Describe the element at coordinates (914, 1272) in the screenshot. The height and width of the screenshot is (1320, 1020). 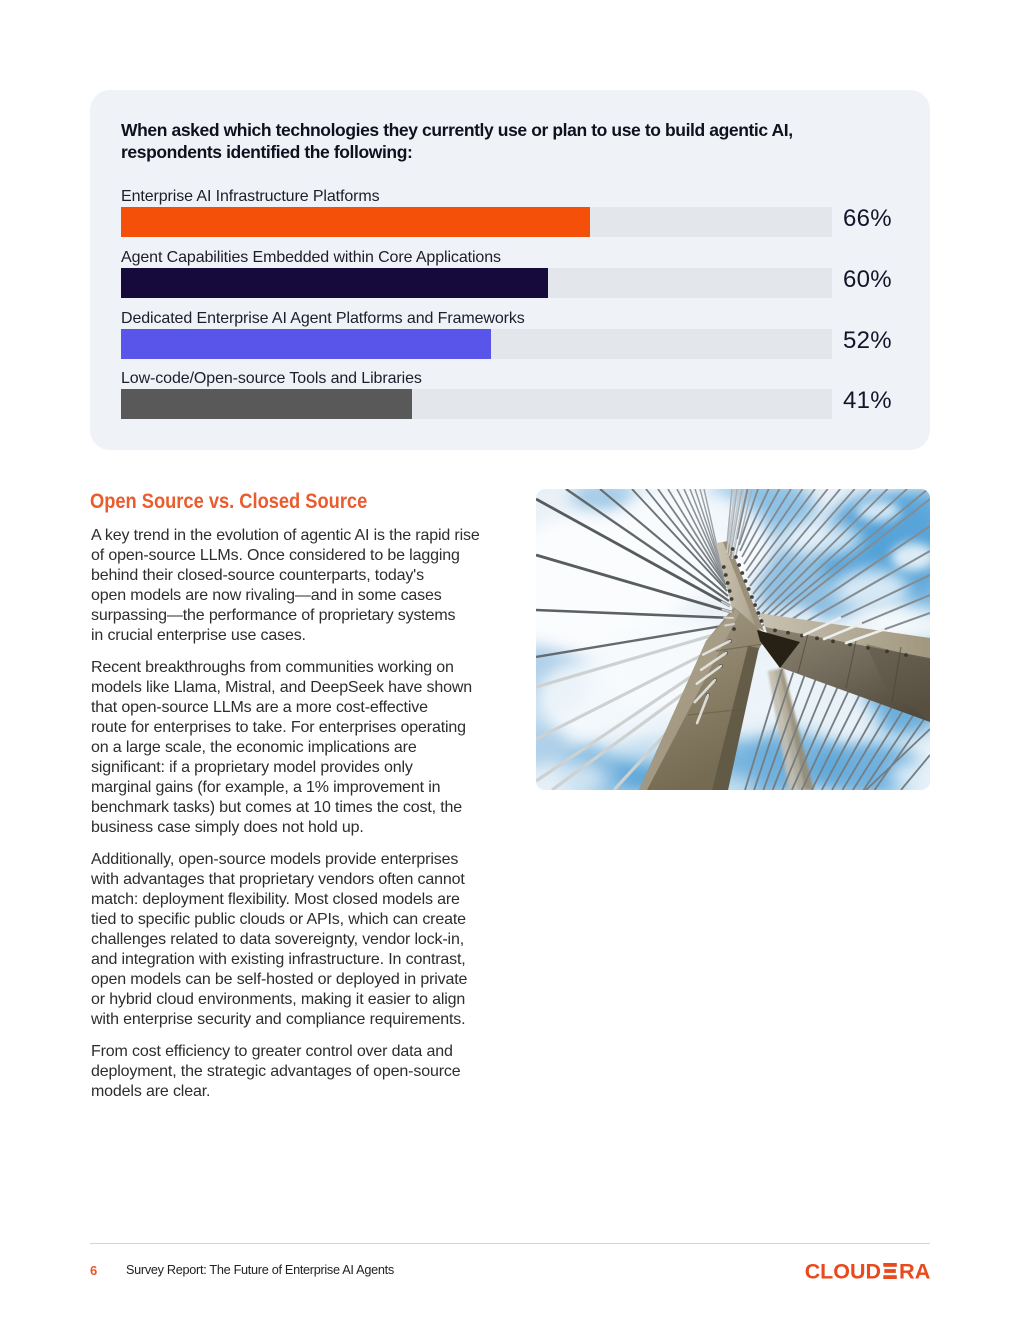
I see `svg-text: RA` at that location.